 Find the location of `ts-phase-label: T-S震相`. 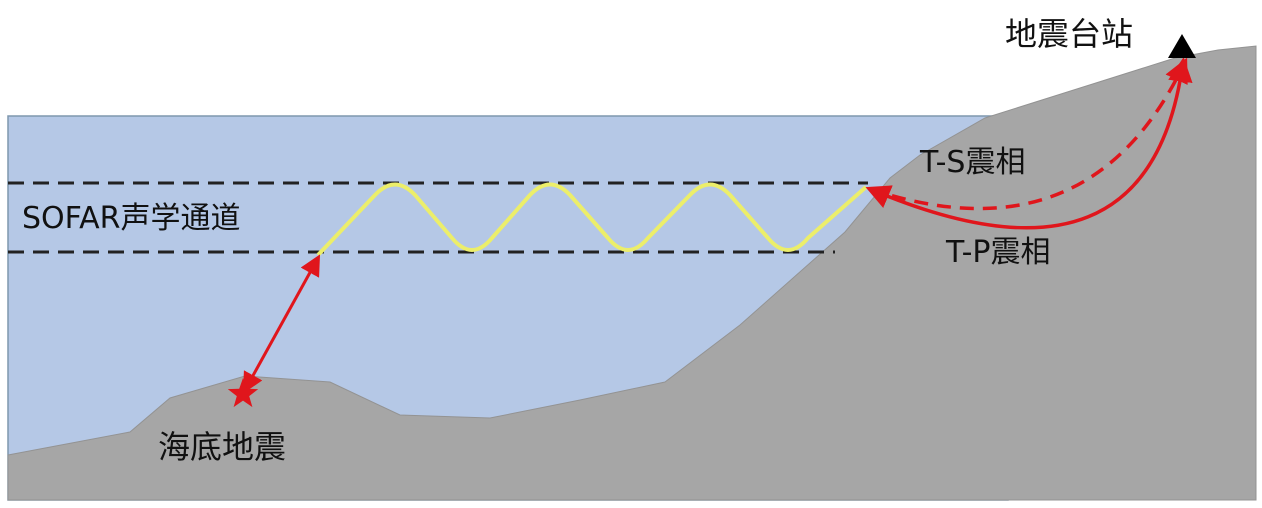

ts-phase-label: T-S震相 is located at coordinates (972, 162).